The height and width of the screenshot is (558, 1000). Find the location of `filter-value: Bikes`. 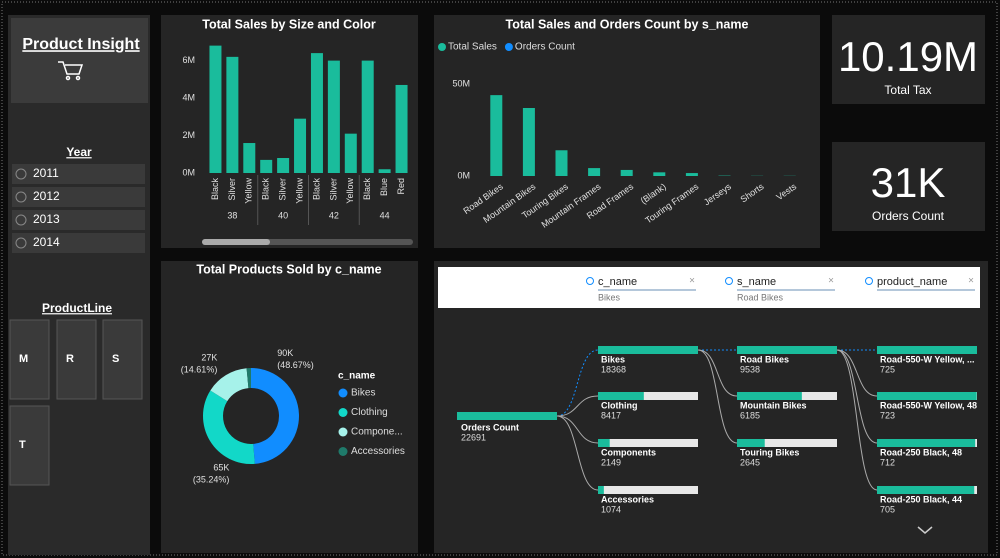

filter-value: Bikes is located at coordinates (609, 297).